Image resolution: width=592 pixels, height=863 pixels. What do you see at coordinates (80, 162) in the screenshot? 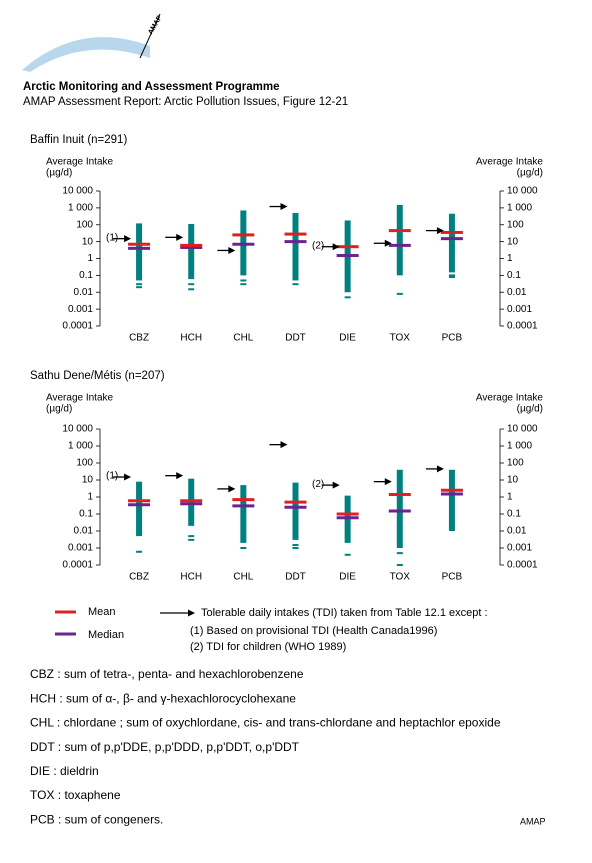
I see `y-axis-label: Average Intake` at bounding box center [80, 162].